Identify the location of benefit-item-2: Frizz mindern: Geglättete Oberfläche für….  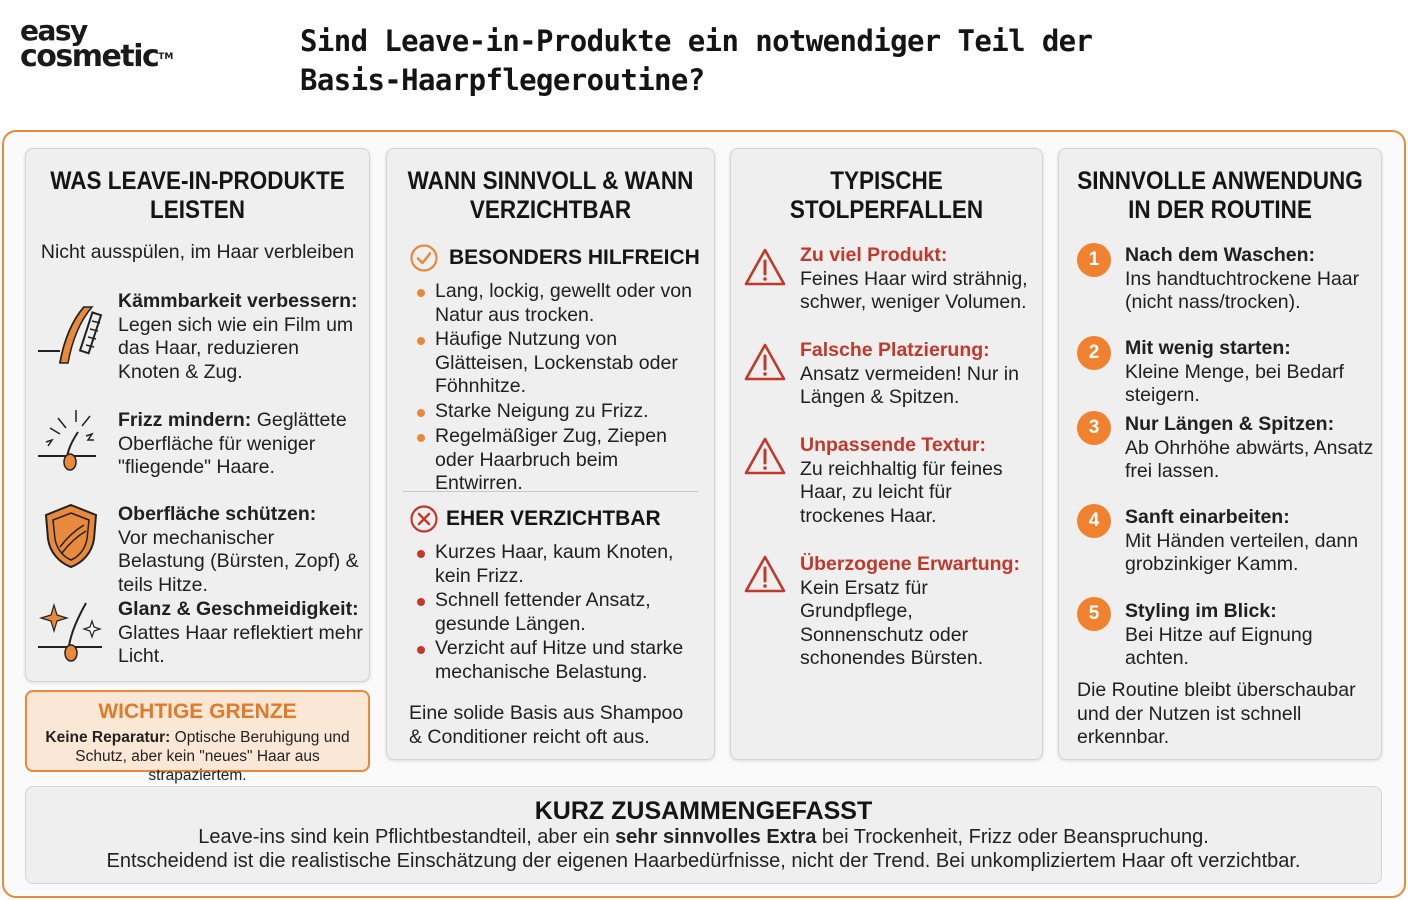
(242, 444).